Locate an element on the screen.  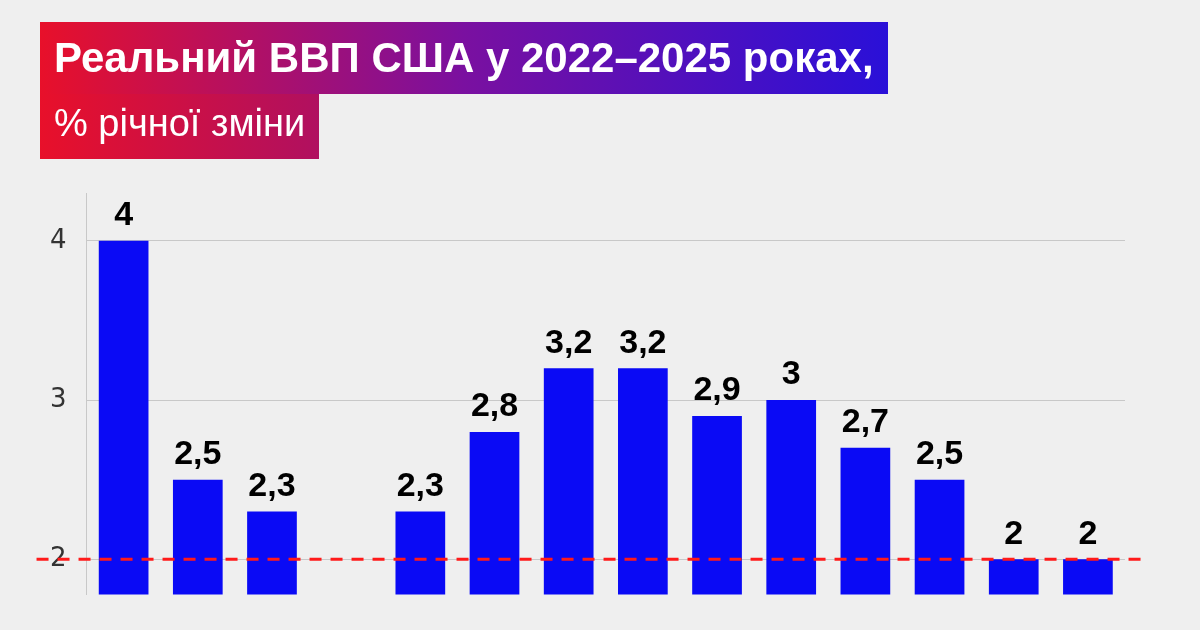
data-label: 3 is located at coordinates (791, 372).